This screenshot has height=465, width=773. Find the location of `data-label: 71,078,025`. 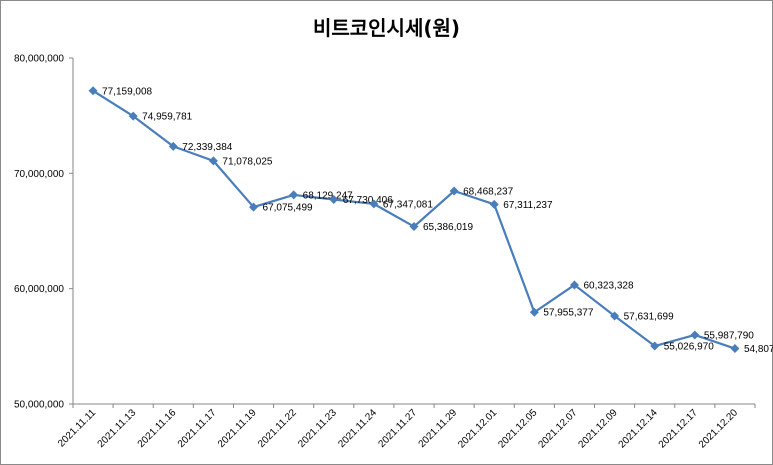

data-label: 71,078,025 is located at coordinates (247, 161).